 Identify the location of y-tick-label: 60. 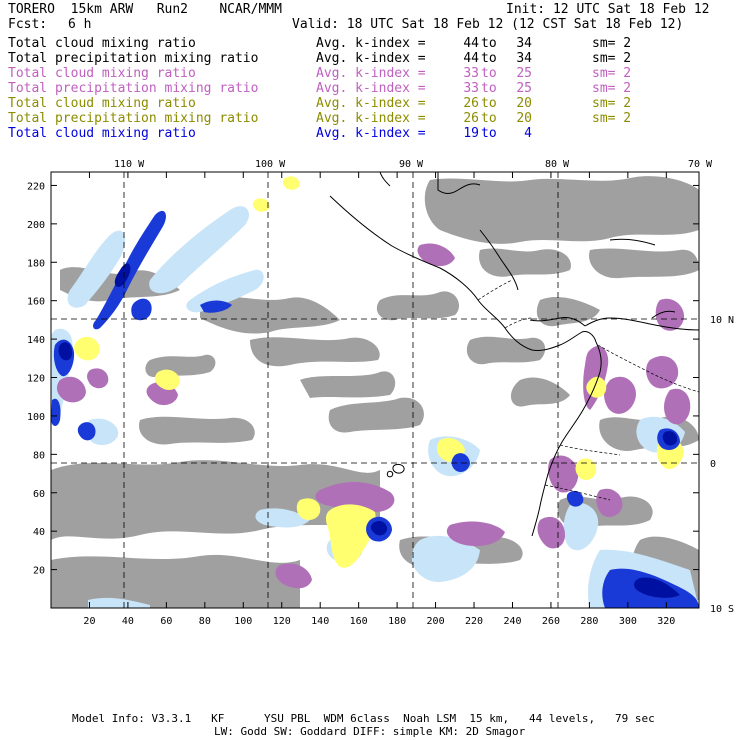
(39, 494).